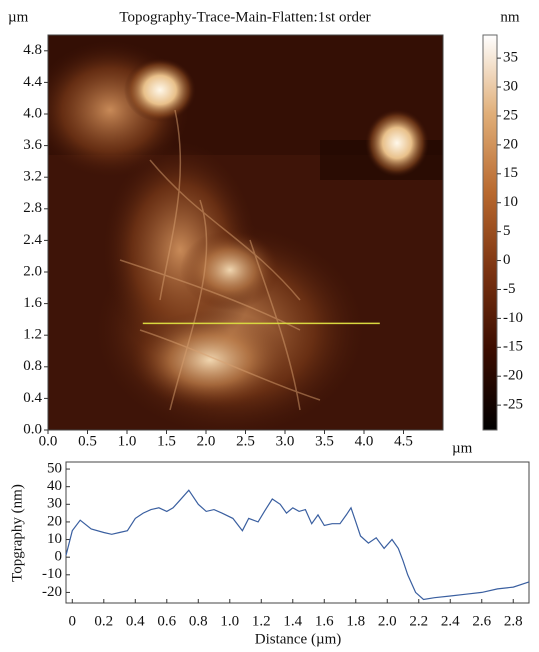 This screenshot has width=539, height=652. What do you see at coordinates (245, 441) in the screenshot?
I see `x-tick-label: 2.5` at bounding box center [245, 441].